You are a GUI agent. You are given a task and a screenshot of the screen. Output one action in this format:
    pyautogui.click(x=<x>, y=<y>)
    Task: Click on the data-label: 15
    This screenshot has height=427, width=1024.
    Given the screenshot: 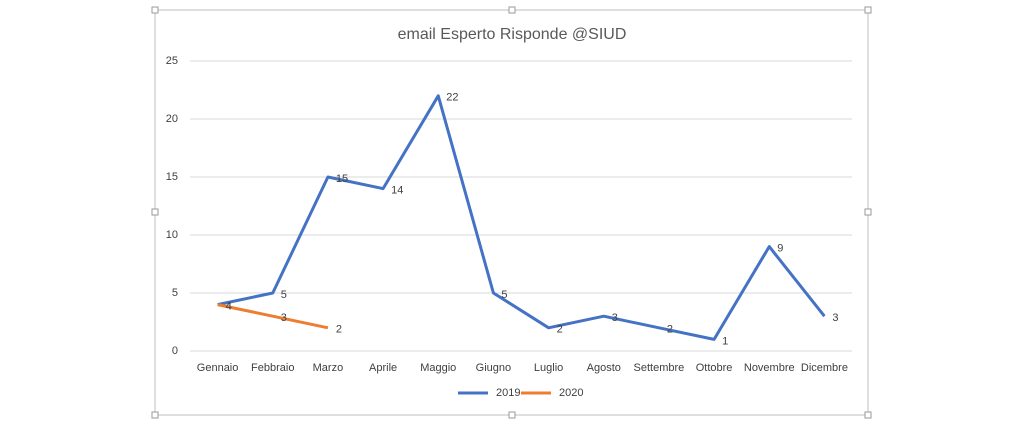 What is the action you would take?
    pyautogui.click(x=342, y=179)
    